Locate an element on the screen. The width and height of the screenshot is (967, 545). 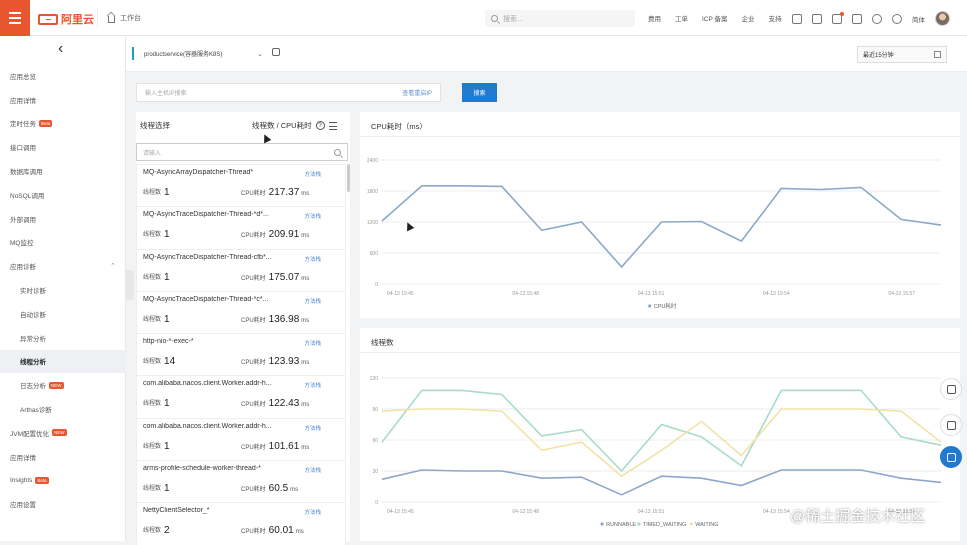
series-line-timed-waiting is located at coordinates (661, 431).